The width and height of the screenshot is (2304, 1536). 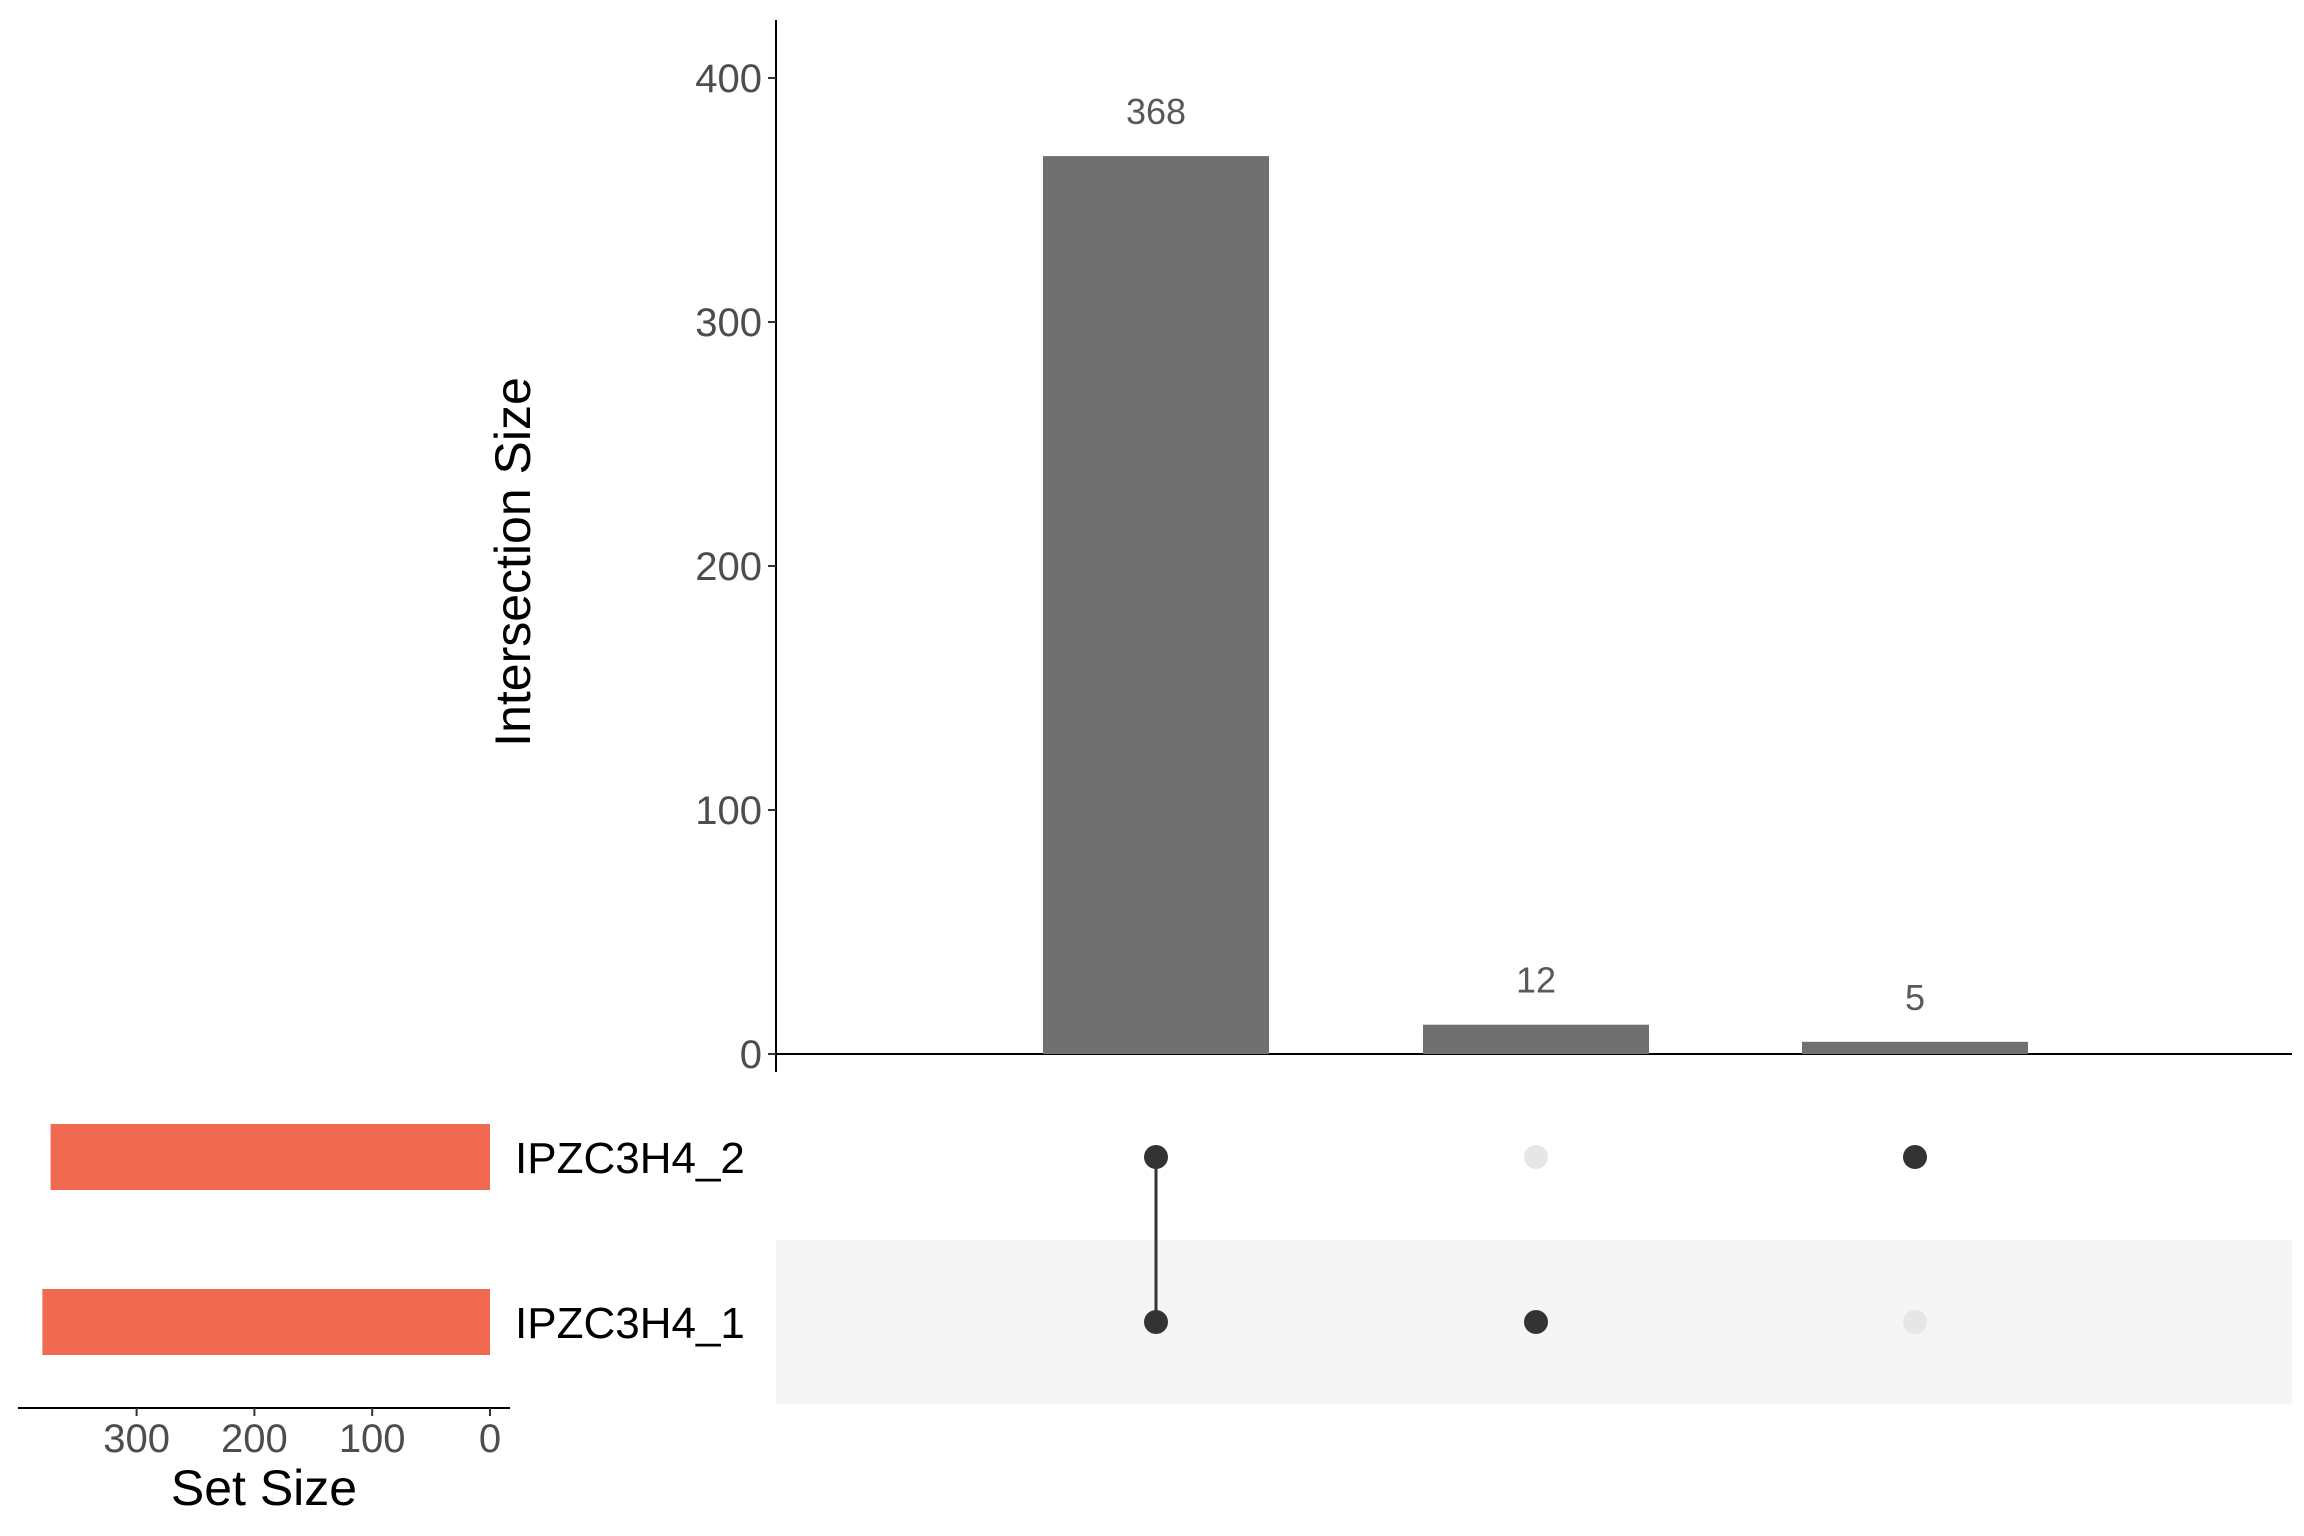 I want to click on intersection-bar-label: 12, so click(x=1536, y=980).